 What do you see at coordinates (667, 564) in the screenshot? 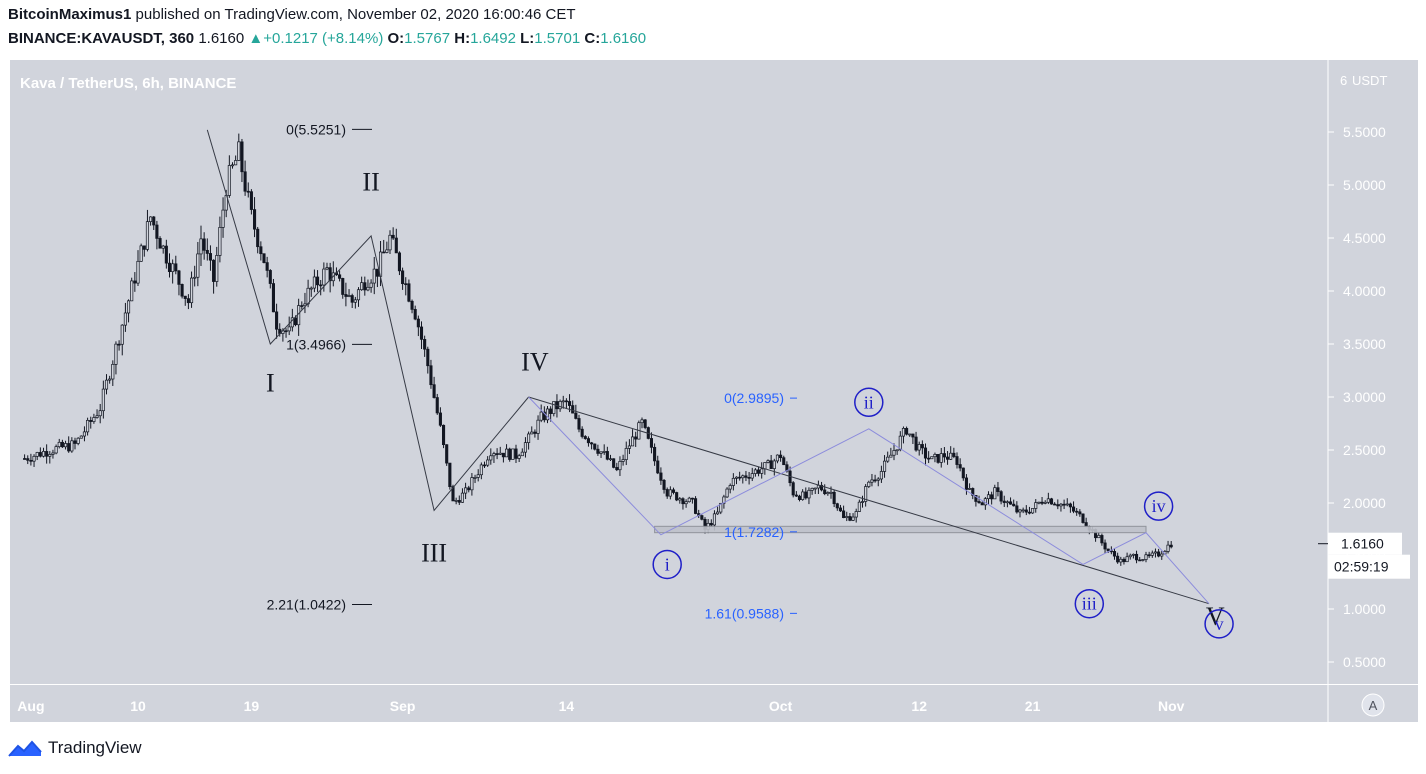
I see `subwave-circle` at bounding box center [667, 564].